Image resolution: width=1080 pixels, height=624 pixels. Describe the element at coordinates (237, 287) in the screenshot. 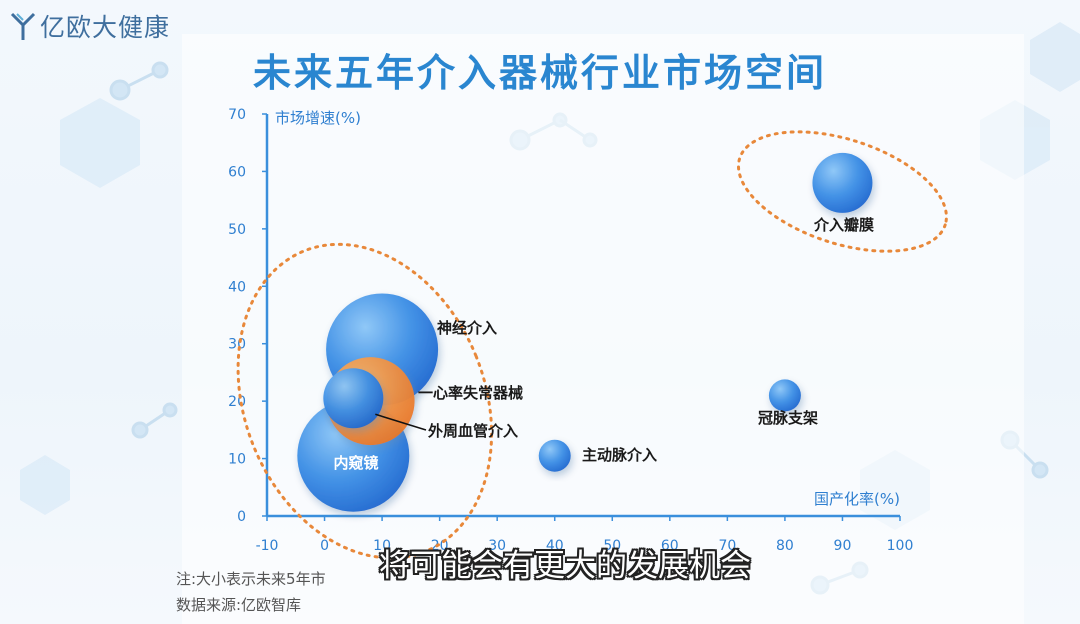

I see `y-tick-label: 40` at that location.